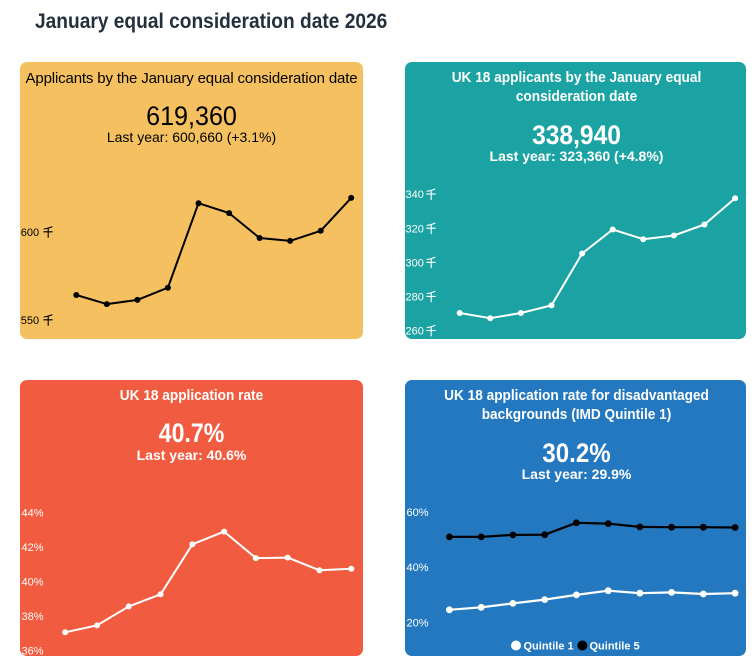 The width and height of the screenshot is (755, 669). I want to click on svg-text: 260, so click(415, 332).